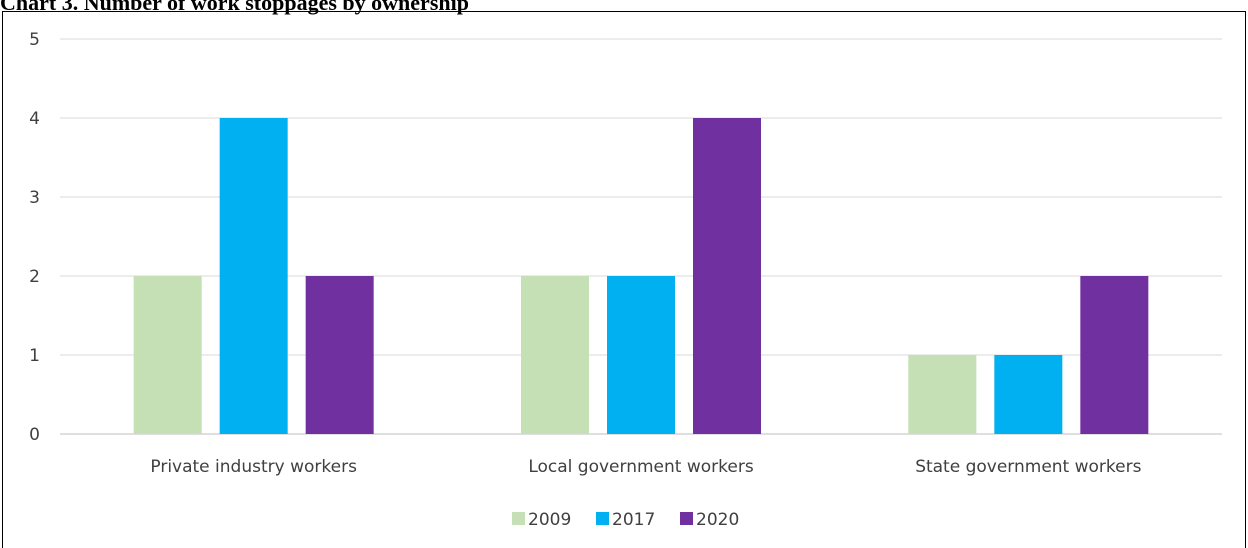 This screenshot has height=548, width=1248. Describe the element at coordinates (518, 518) in the screenshot. I see `legend-swatch-2009` at that location.